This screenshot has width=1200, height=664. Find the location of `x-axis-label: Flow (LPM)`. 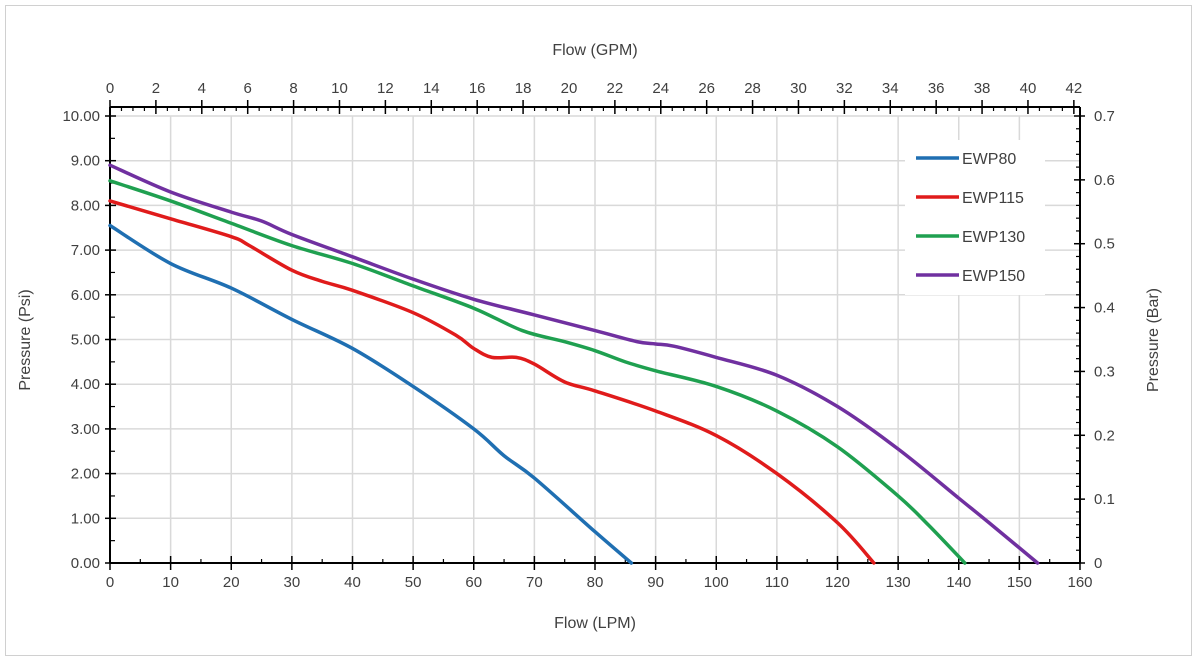

x-axis-label: Flow (LPM) is located at coordinates (595, 623).